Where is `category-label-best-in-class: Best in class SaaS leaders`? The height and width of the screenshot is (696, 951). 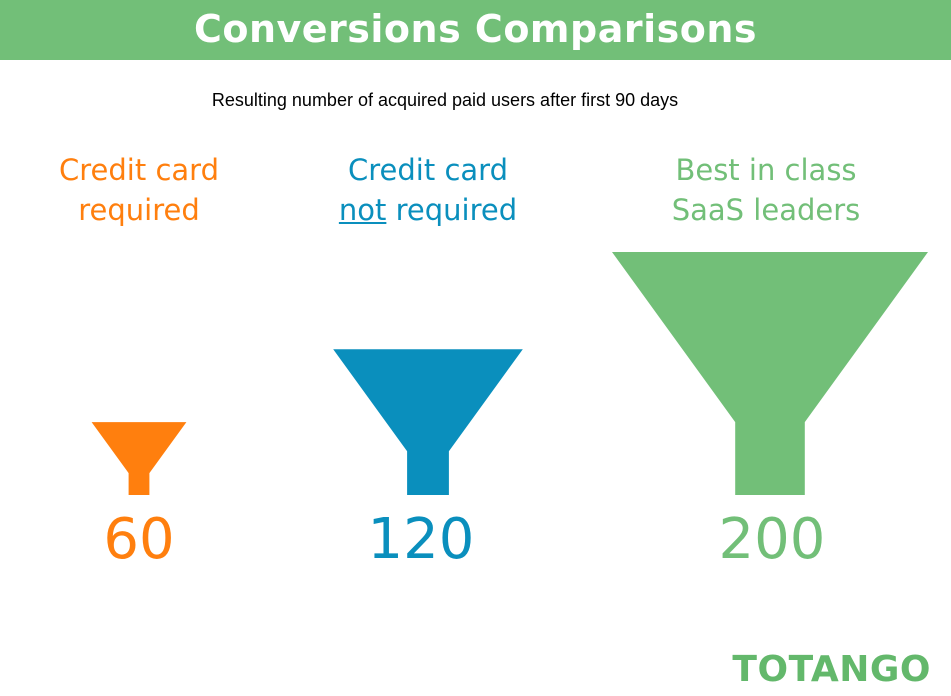 category-label-best-in-class: Best in class SaaS leaders is located at coordinates (766, 190).